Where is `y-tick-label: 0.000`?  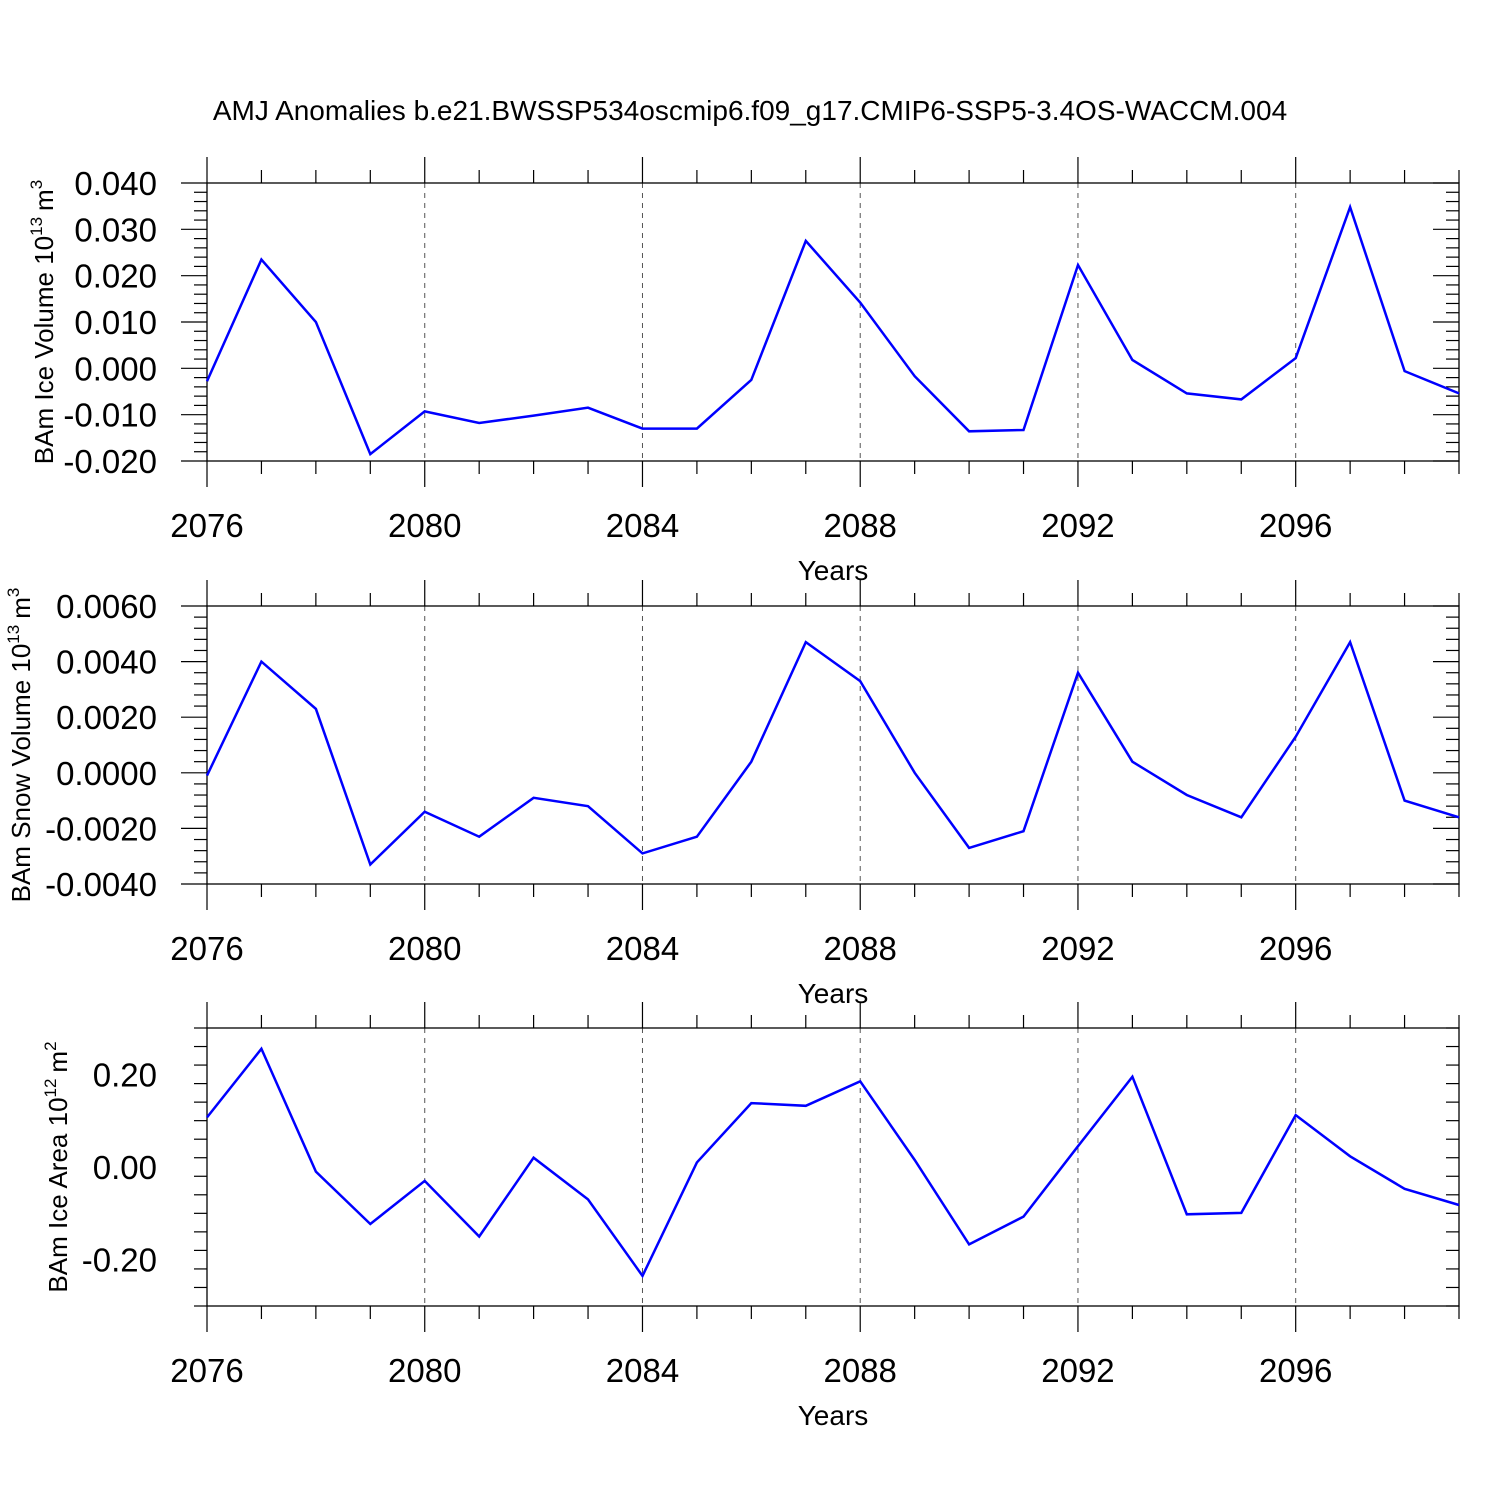 y-tick-label: 0.000 is located at coordinates (115, 368).